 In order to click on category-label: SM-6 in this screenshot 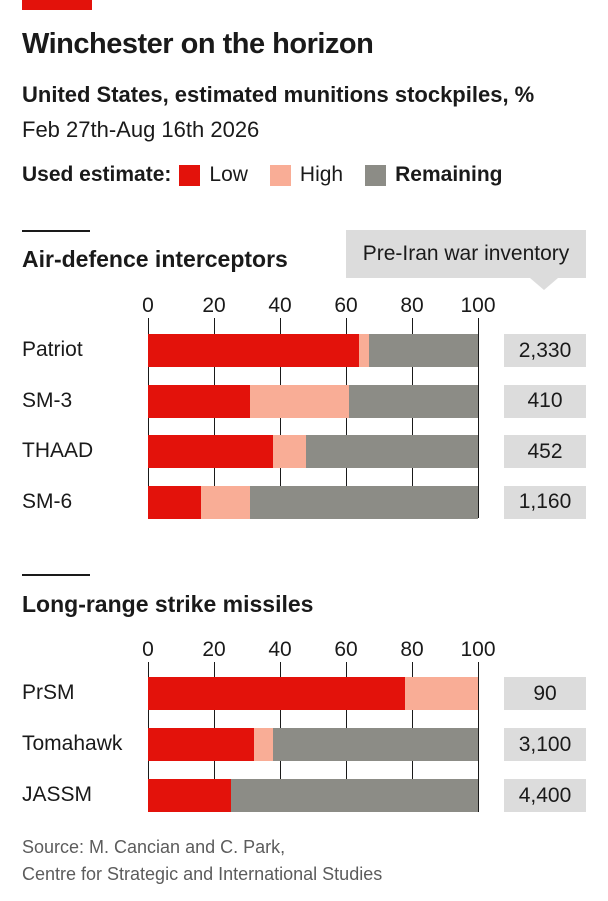, I will do `click(47, 501)`.